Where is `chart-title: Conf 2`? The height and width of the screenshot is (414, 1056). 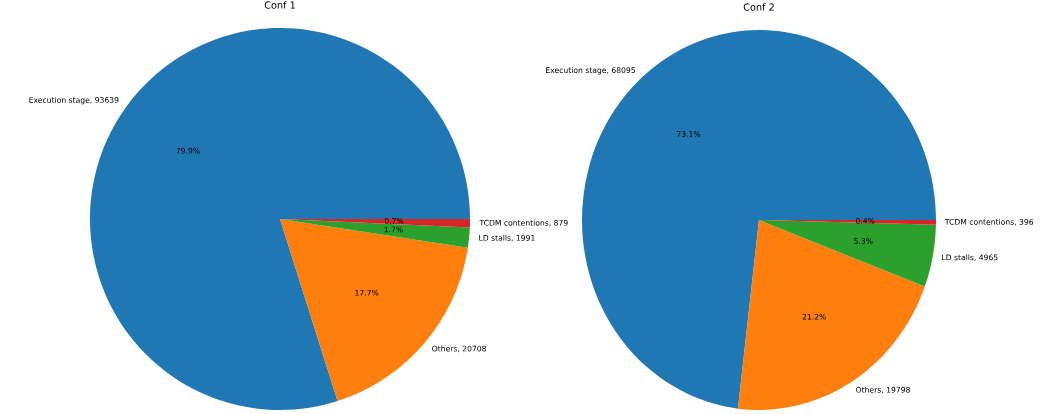
chart-title: Conf 2 is located at coordinates (758, 7).